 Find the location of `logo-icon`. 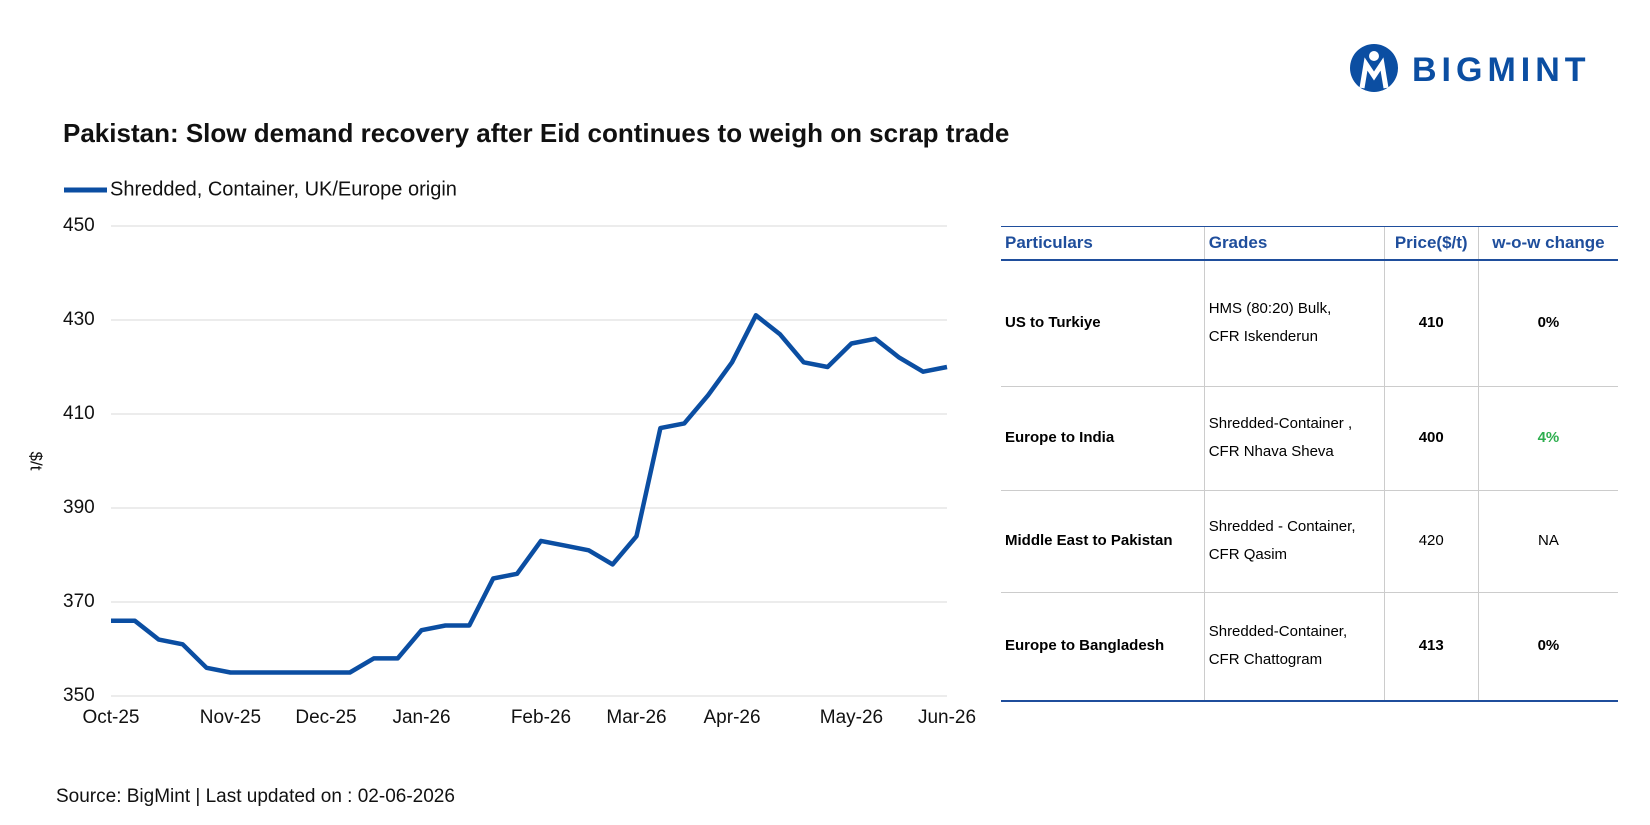

logo-icon is located at coordinates (1374, 68).